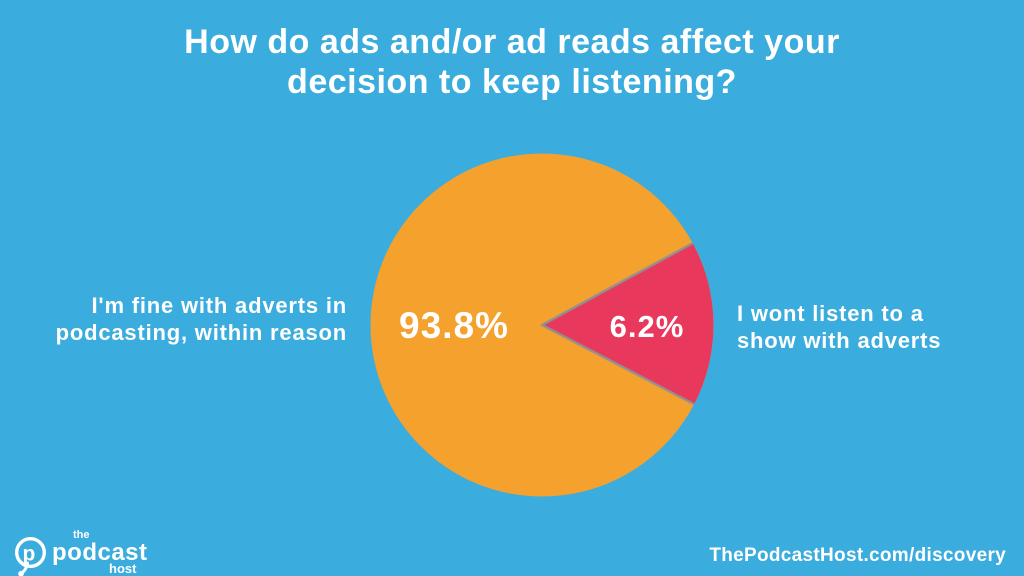 This screenshot has width=1024, height=576. Describe the element at coordinates (839, 340) in the screenshot. I see `label-right-line-2: show with adverts` at that location.